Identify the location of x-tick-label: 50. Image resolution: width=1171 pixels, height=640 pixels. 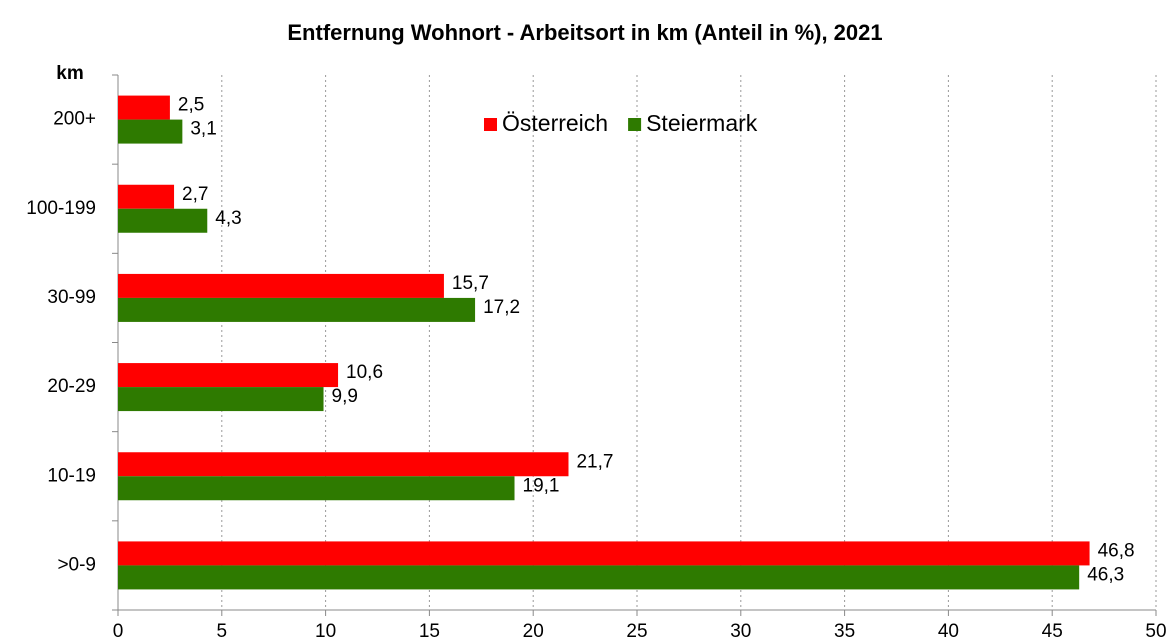
(1155, 630).